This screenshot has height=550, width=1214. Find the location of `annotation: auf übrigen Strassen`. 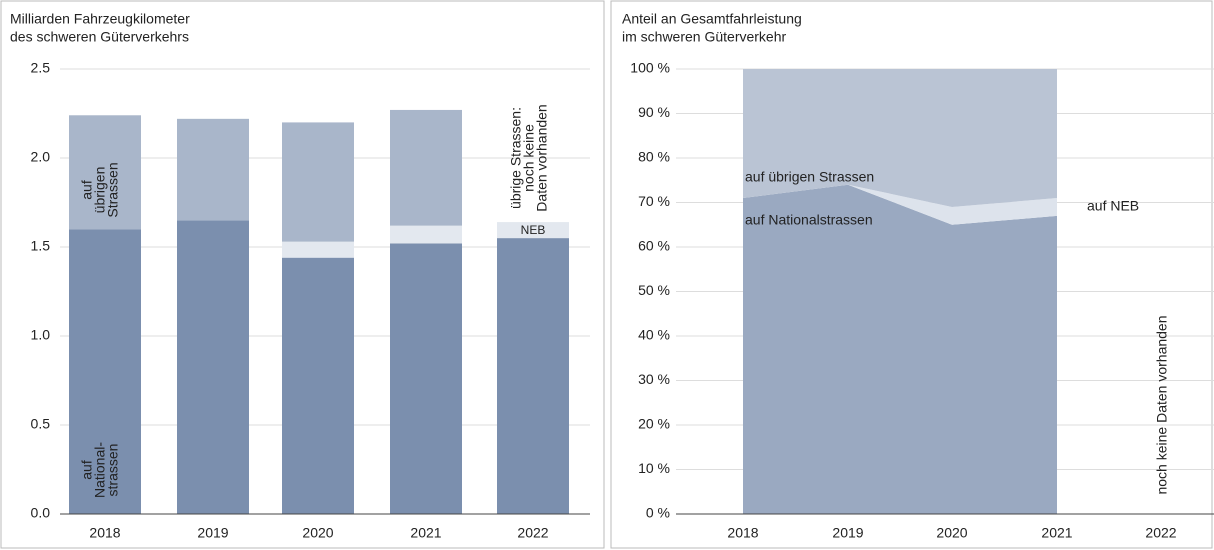

annotation: auf übrigen Strassen is located at coordinates (809, 177).